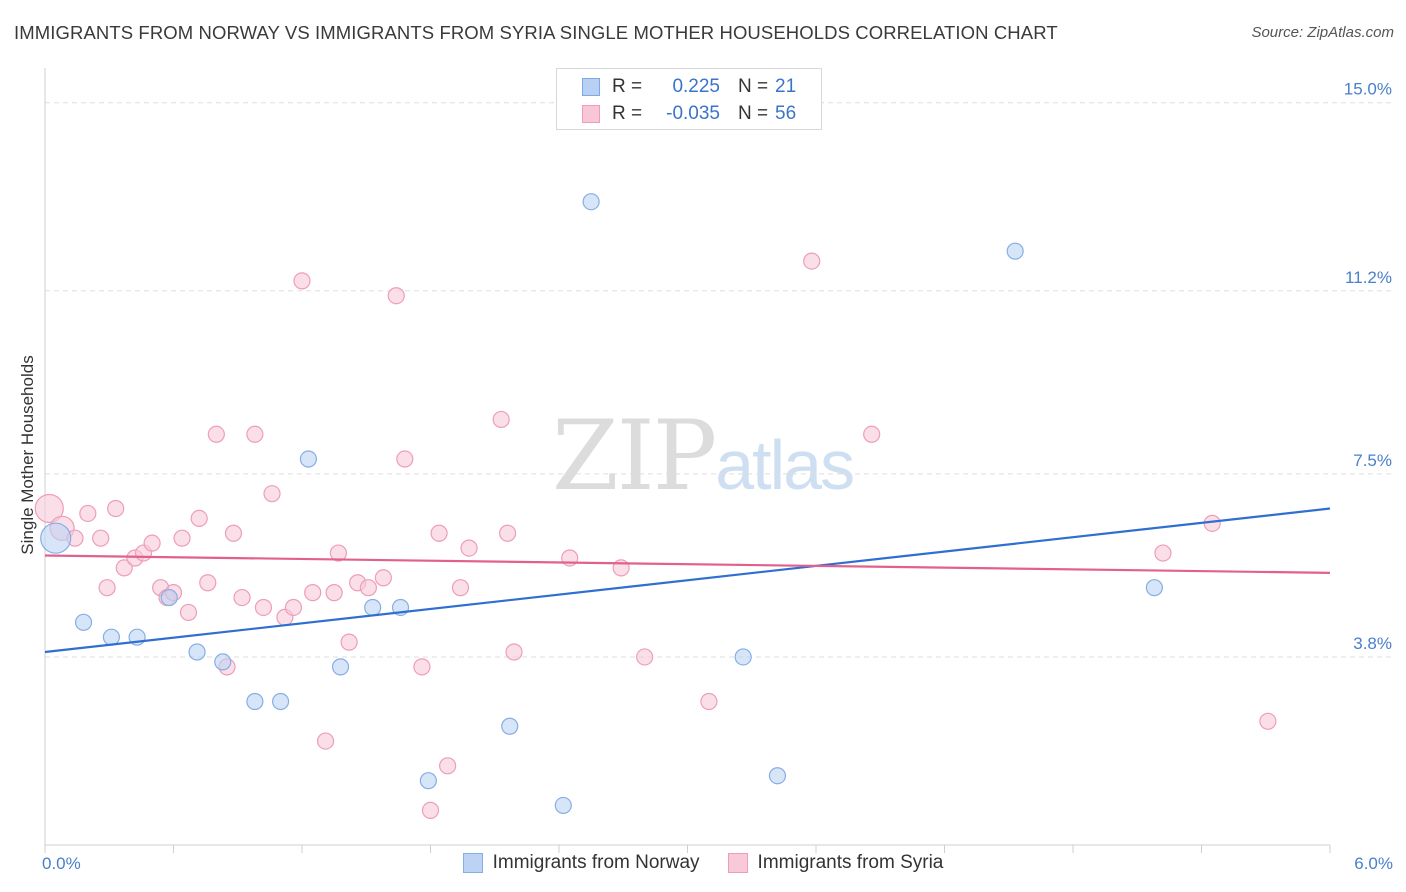 The height and width of the screenshot is (892, 1406). I want to click on stats-row-norway: R = 0.225 N = 21, so click(676, 87).